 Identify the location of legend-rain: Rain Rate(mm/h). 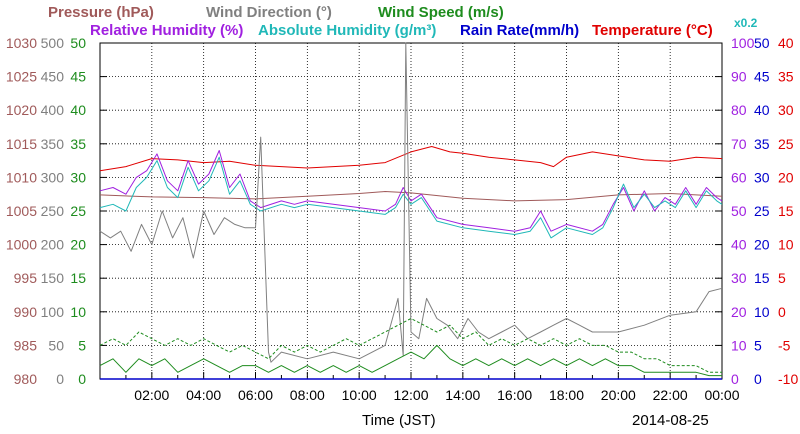
(519, 30).